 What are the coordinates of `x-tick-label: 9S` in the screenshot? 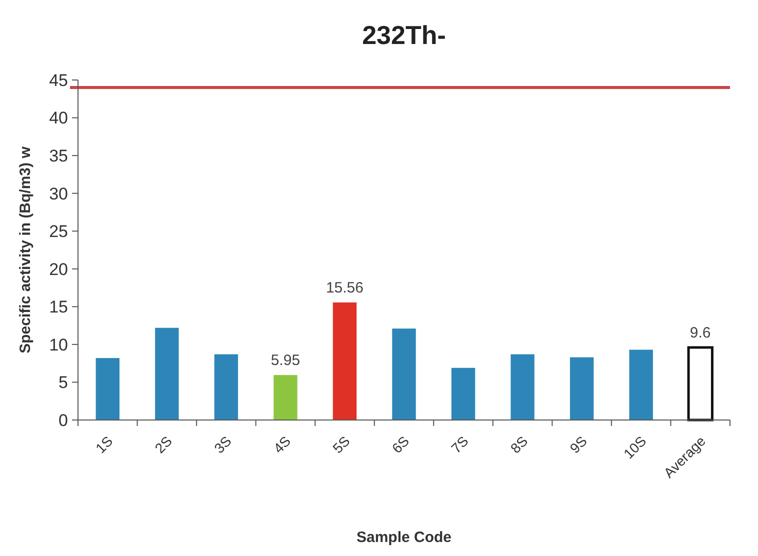 It's located at (578, 444).